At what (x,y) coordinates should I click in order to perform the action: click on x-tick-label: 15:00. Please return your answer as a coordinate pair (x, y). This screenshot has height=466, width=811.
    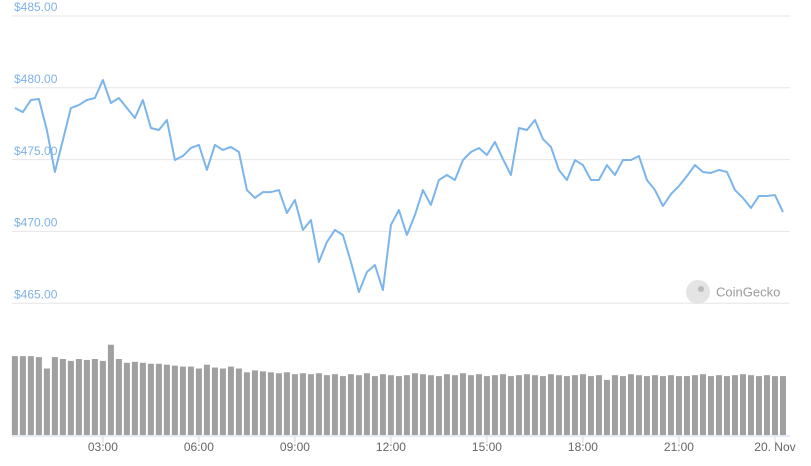
    Looking at the image, I should click on (487, 447).